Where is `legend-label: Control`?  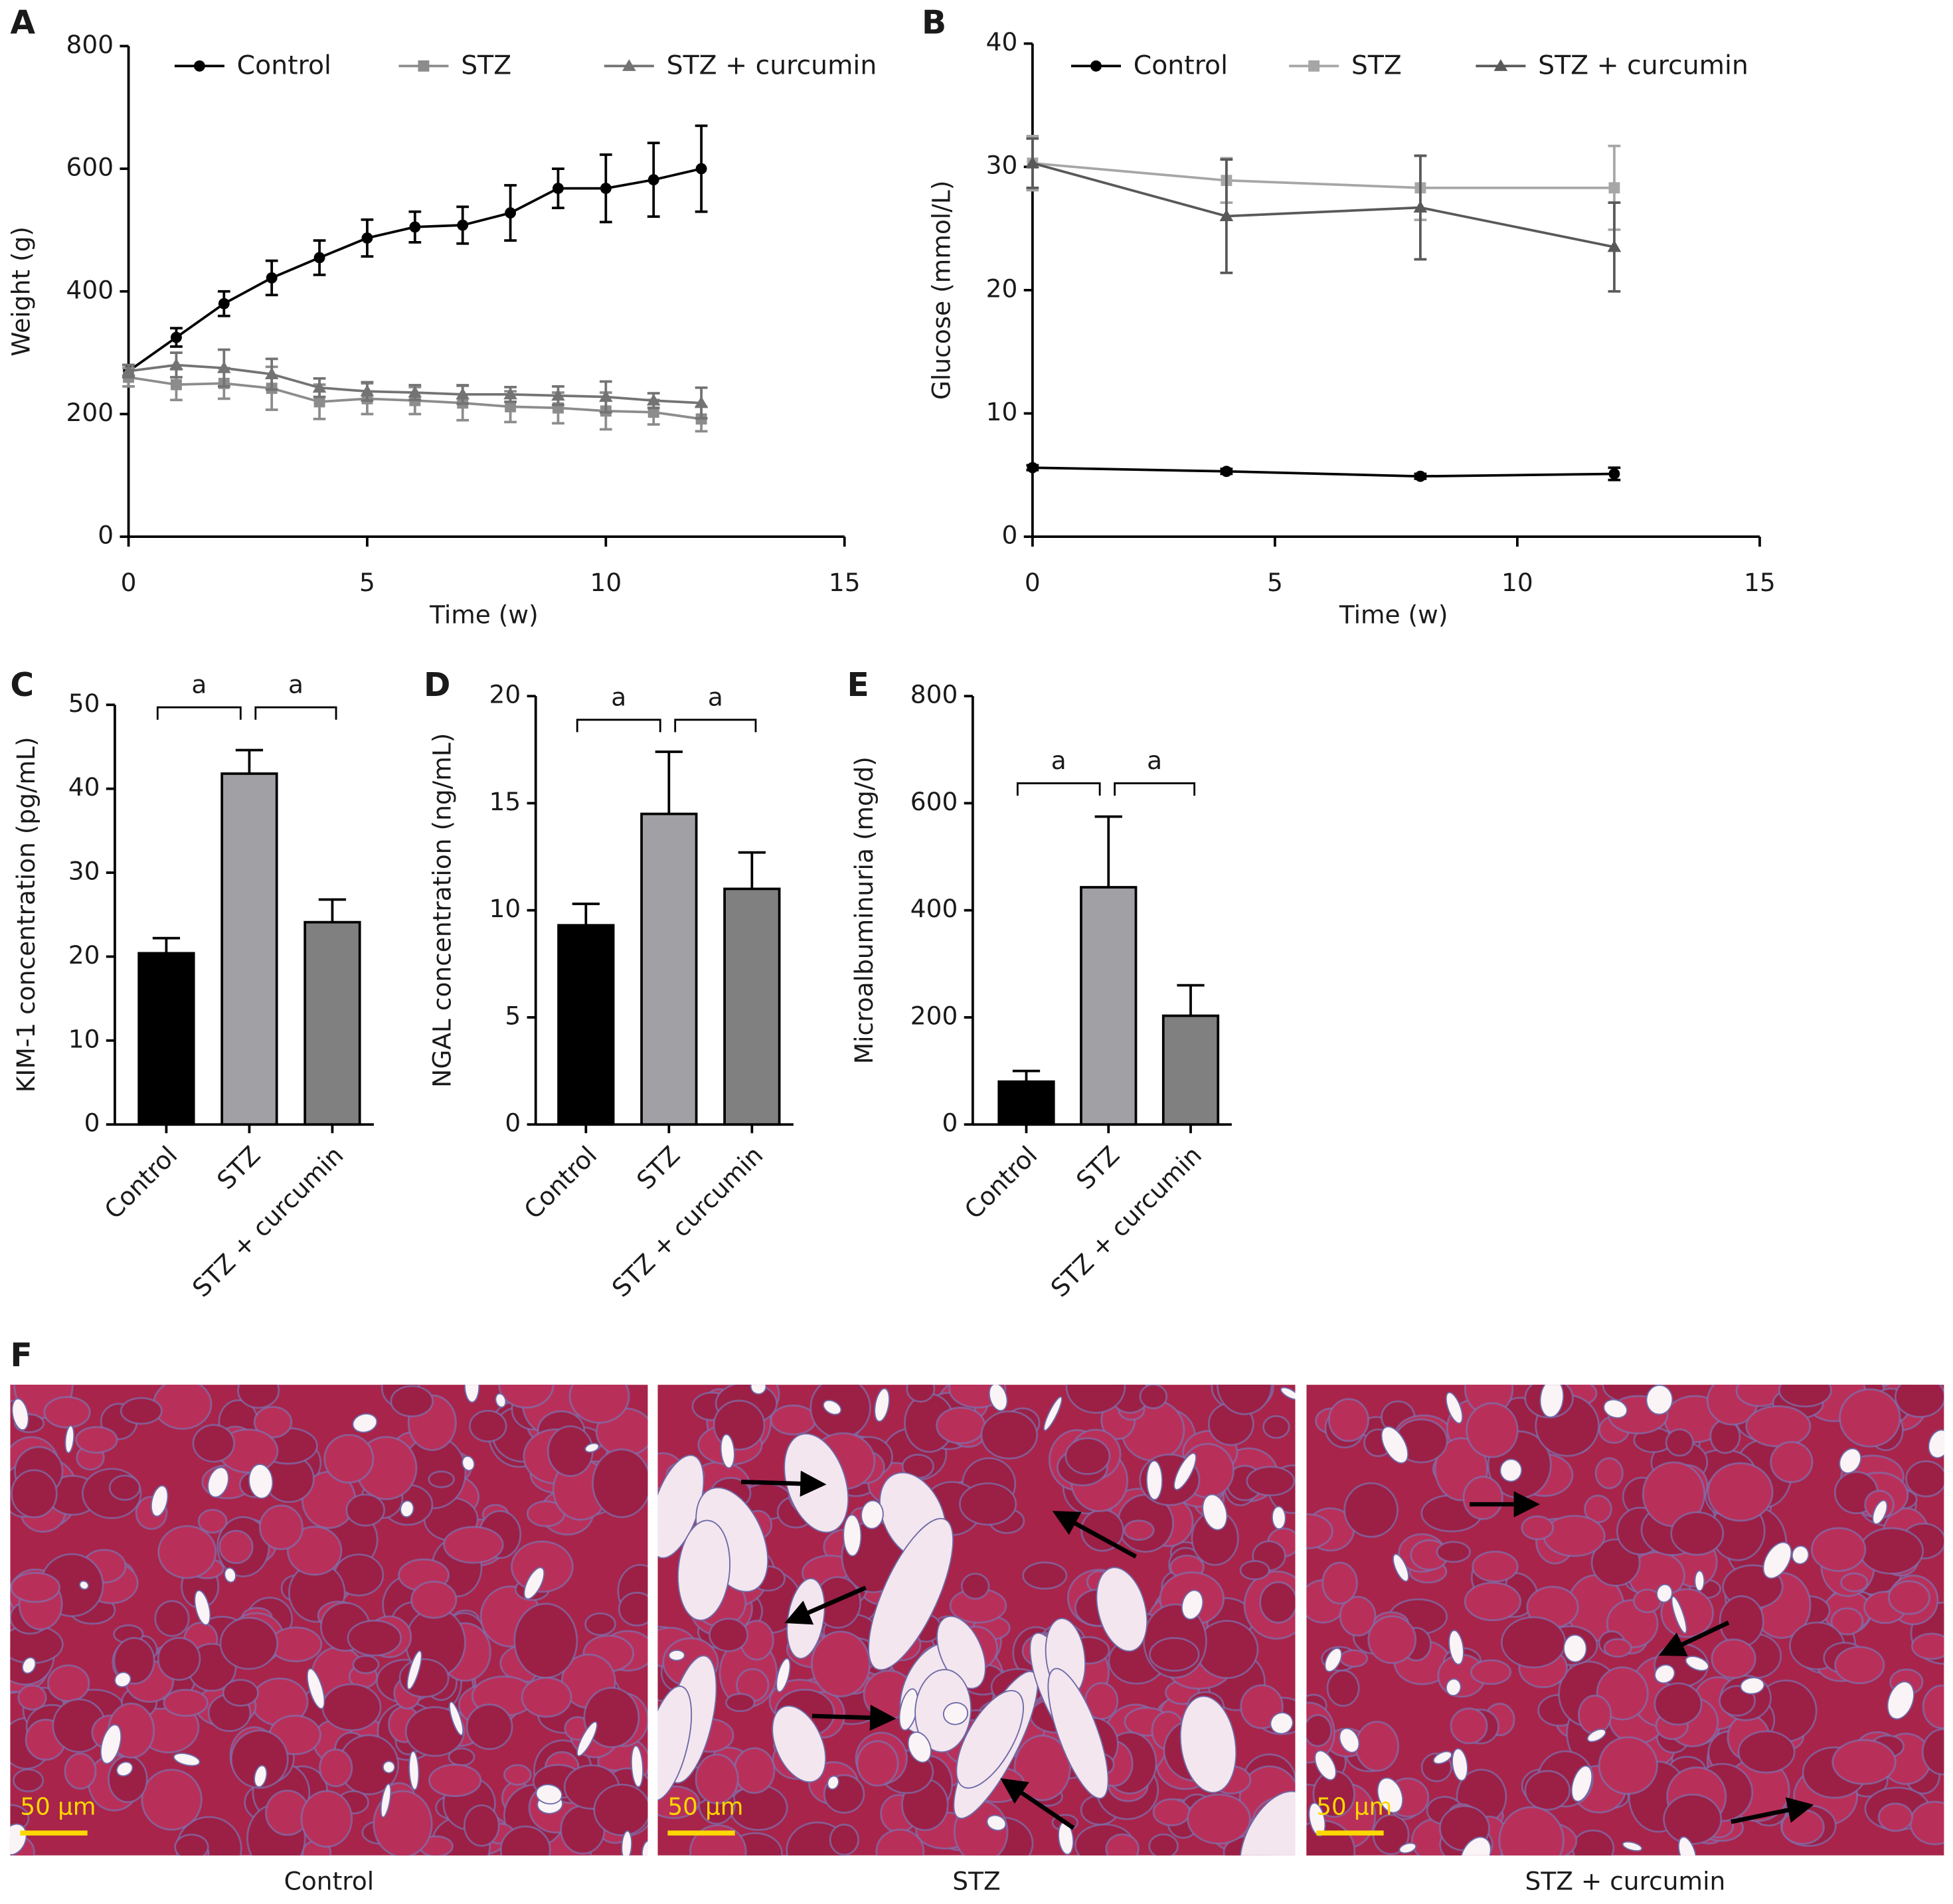 legend-label: Control is located at coordinates (284, 65).